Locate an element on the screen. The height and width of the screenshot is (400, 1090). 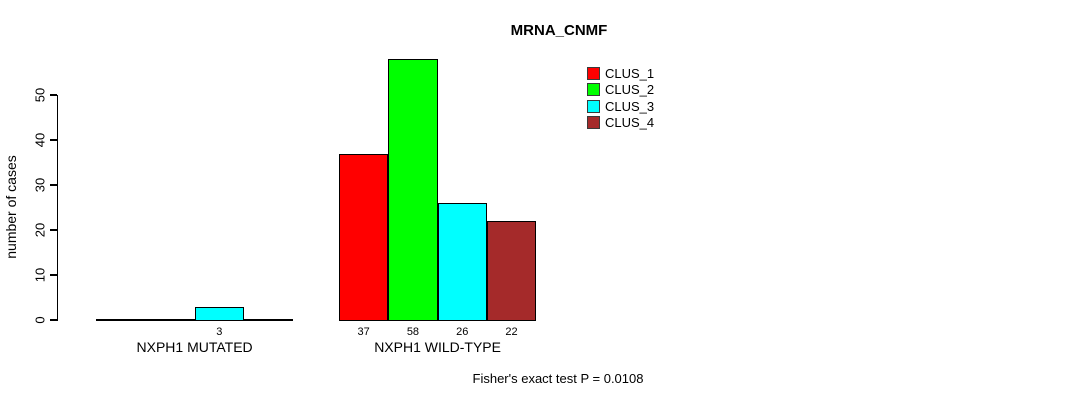
legend-label: CLUS_4 is located at coordinates (630, 123).